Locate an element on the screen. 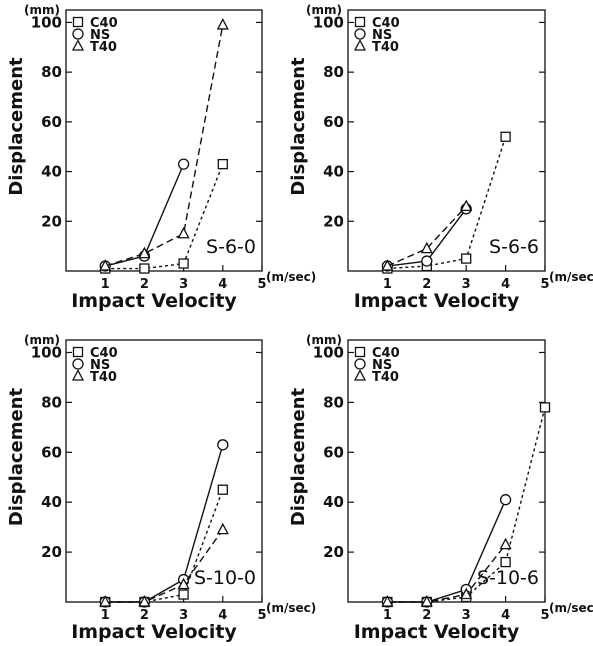  panel-tag: S-10-0 is located at coordinates (225, 578).